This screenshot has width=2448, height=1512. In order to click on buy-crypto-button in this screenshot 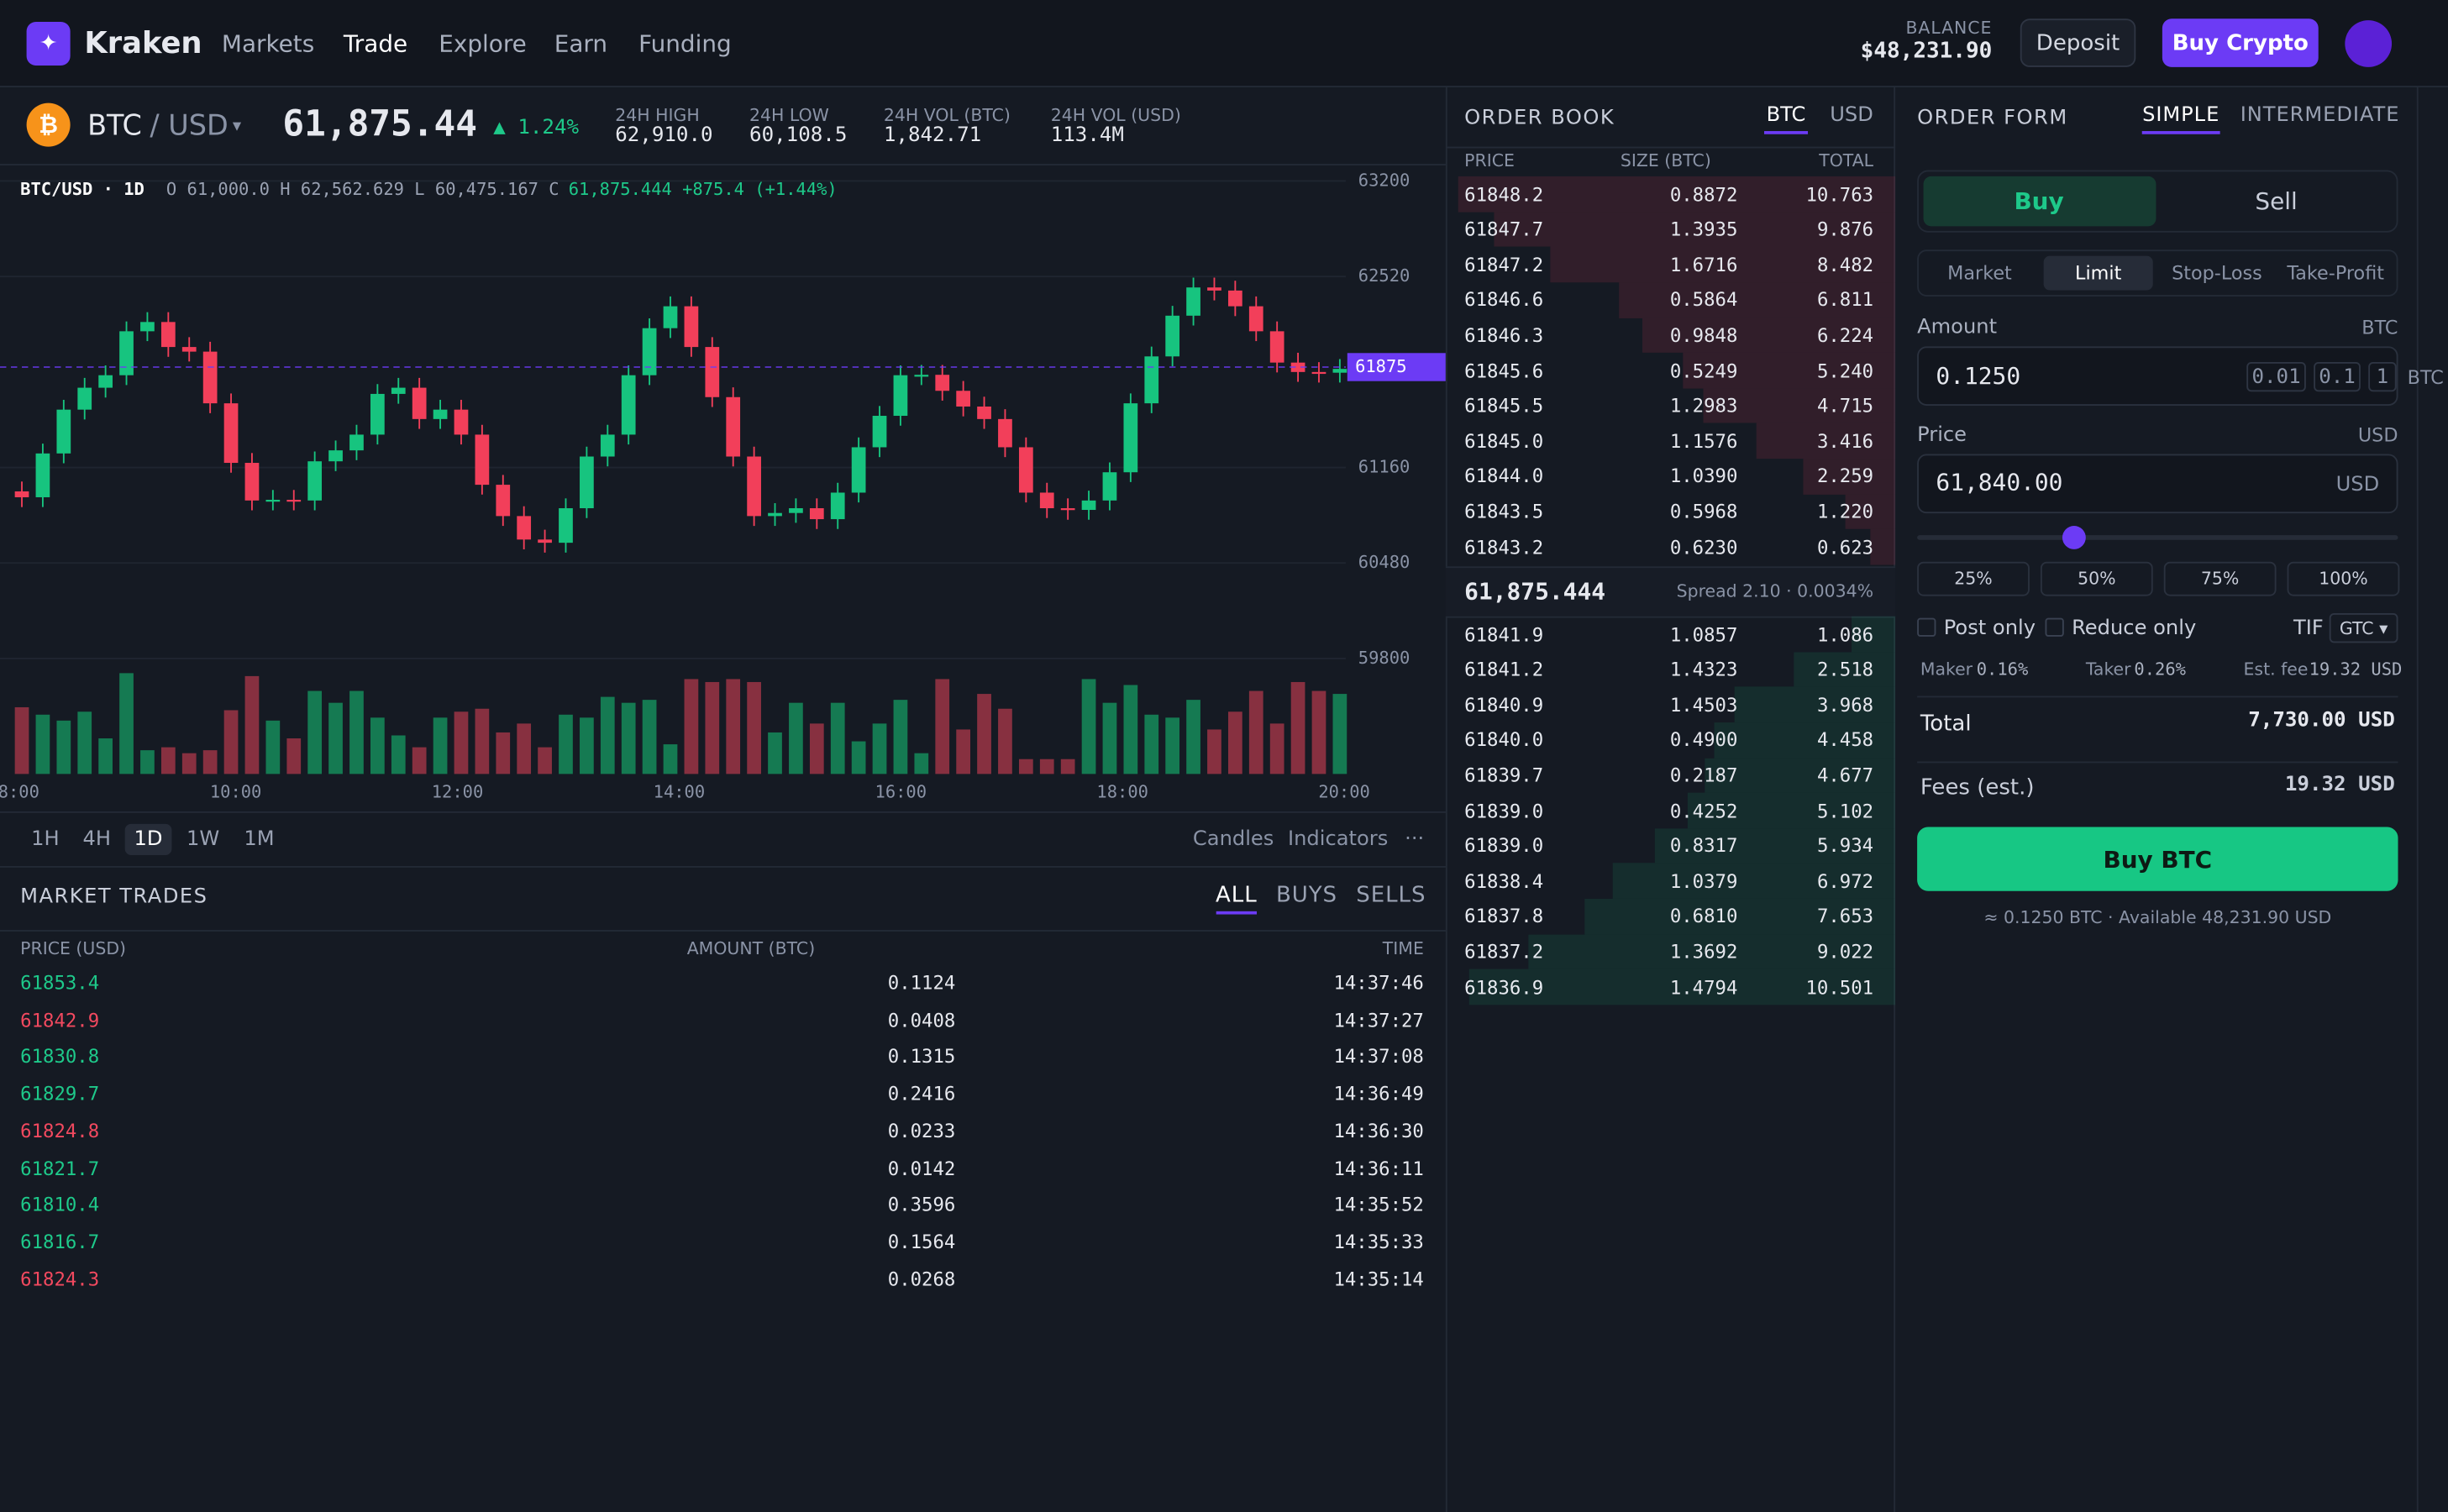, I will do `click(2240, 42)`.